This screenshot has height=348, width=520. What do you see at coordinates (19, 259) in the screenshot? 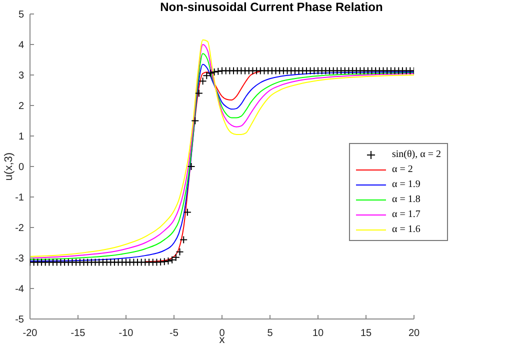
I see `y-tick-label: -3` at bounding box center [19, 259].